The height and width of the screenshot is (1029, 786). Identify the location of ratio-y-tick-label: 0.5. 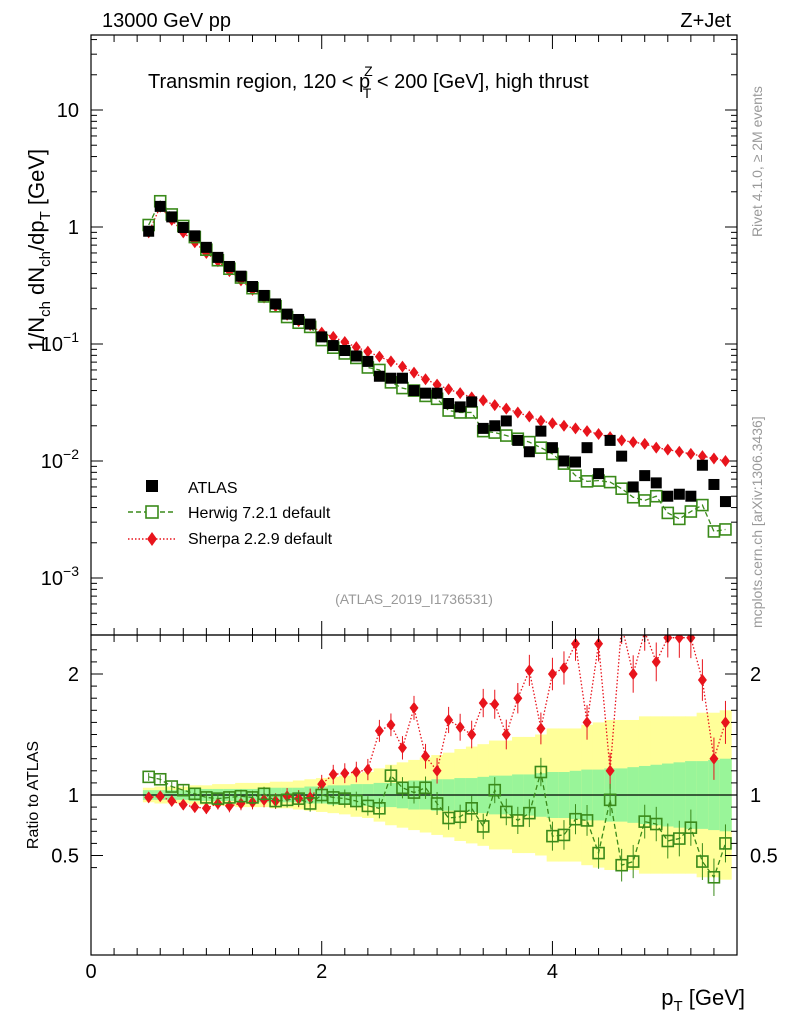
(65, 857).